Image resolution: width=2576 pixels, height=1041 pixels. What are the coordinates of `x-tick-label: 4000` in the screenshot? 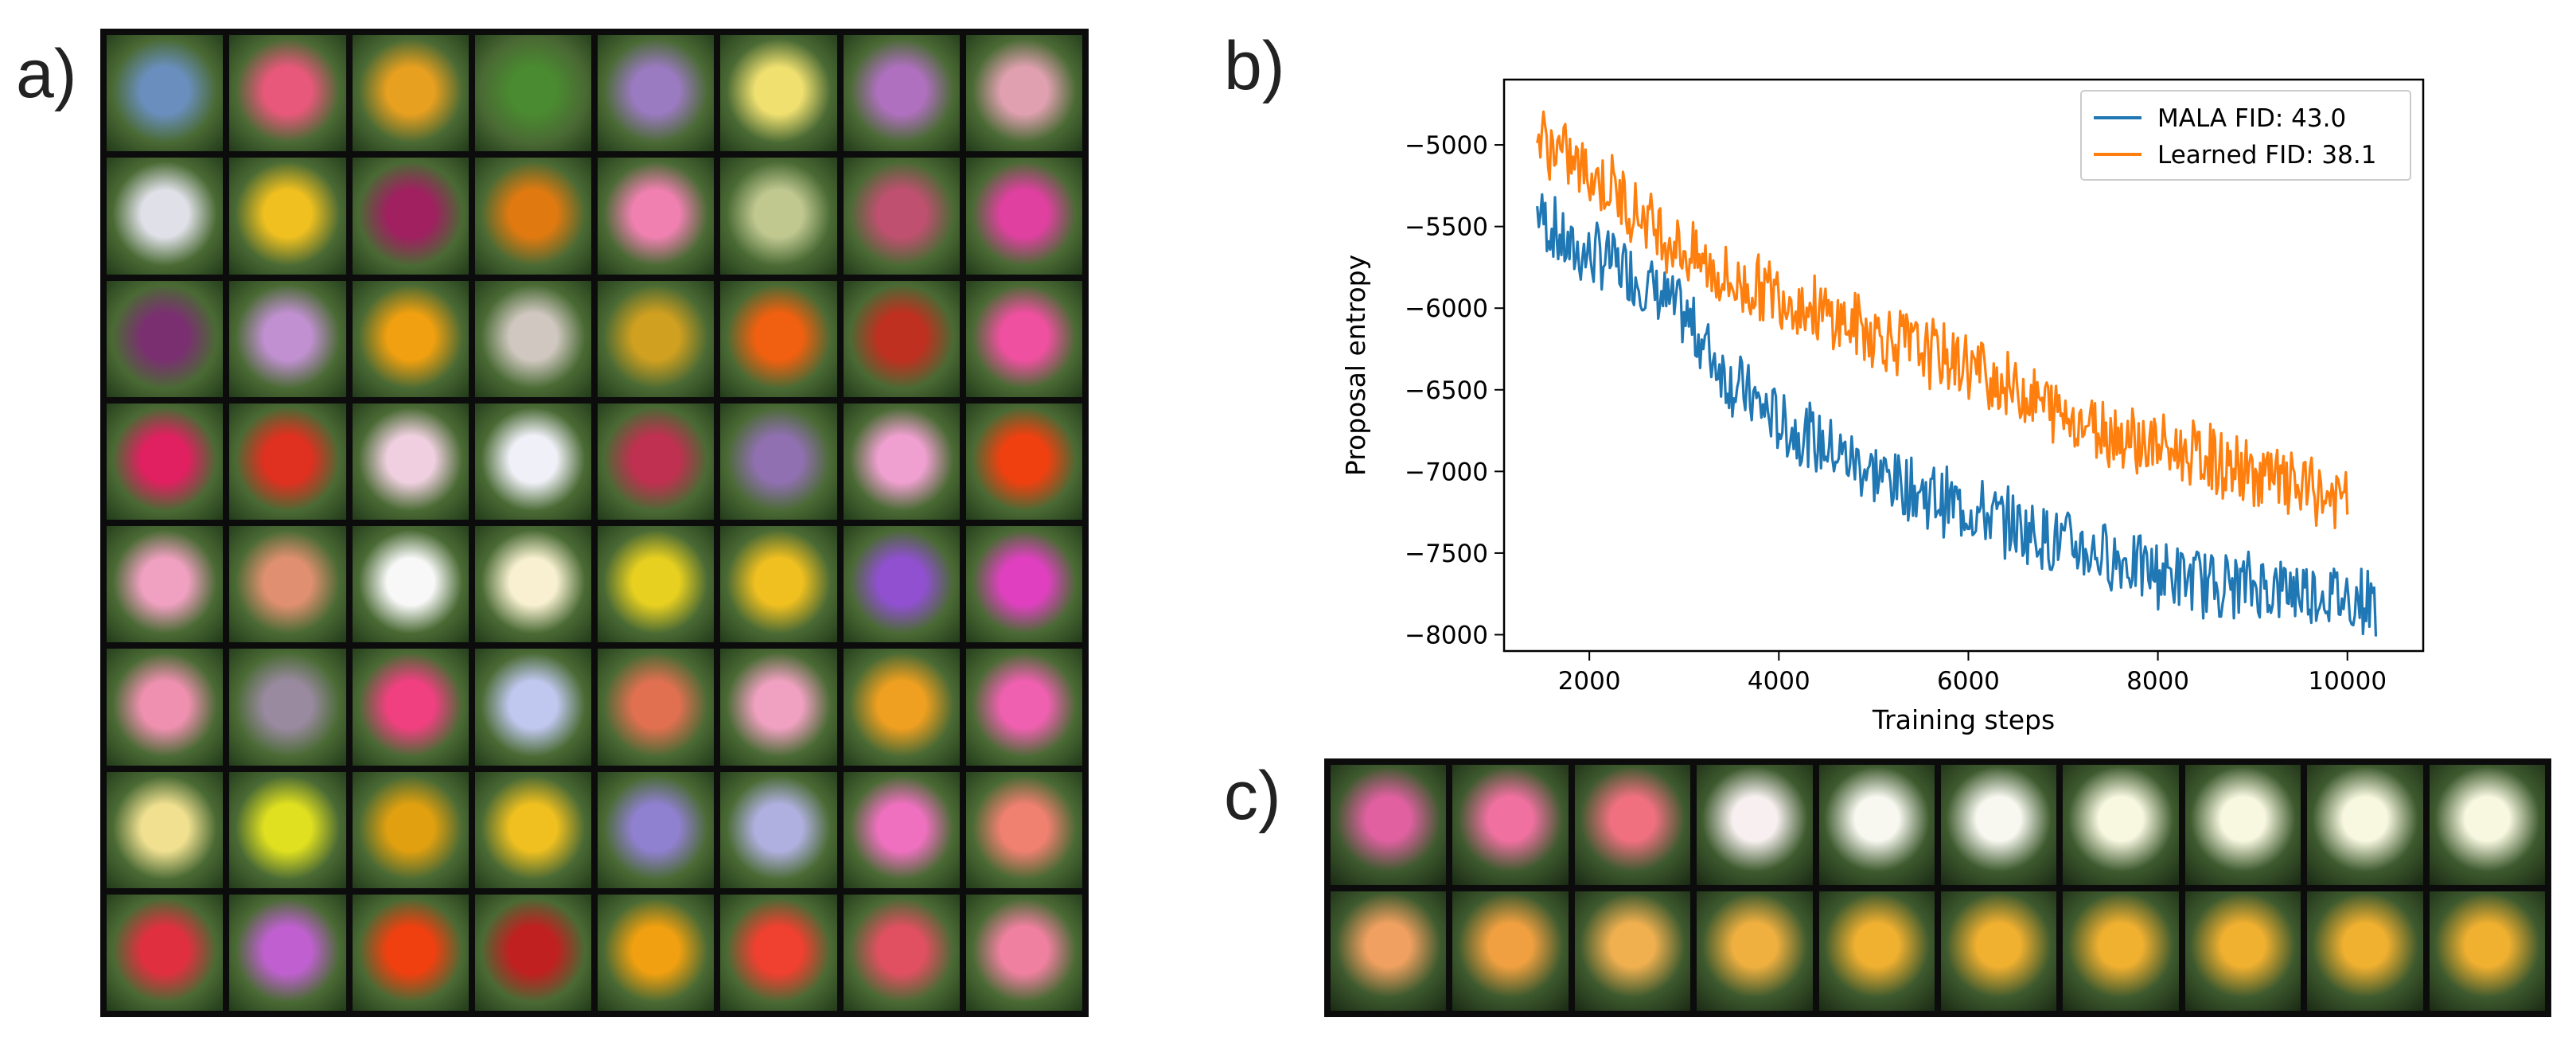 It's located at (1779, 681).